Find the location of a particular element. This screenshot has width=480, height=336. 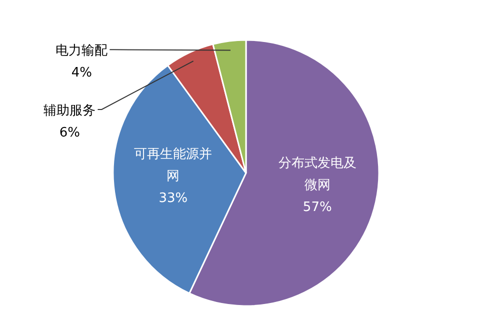

slice-label: 辅助服务 is located at coordinates (70, 110).